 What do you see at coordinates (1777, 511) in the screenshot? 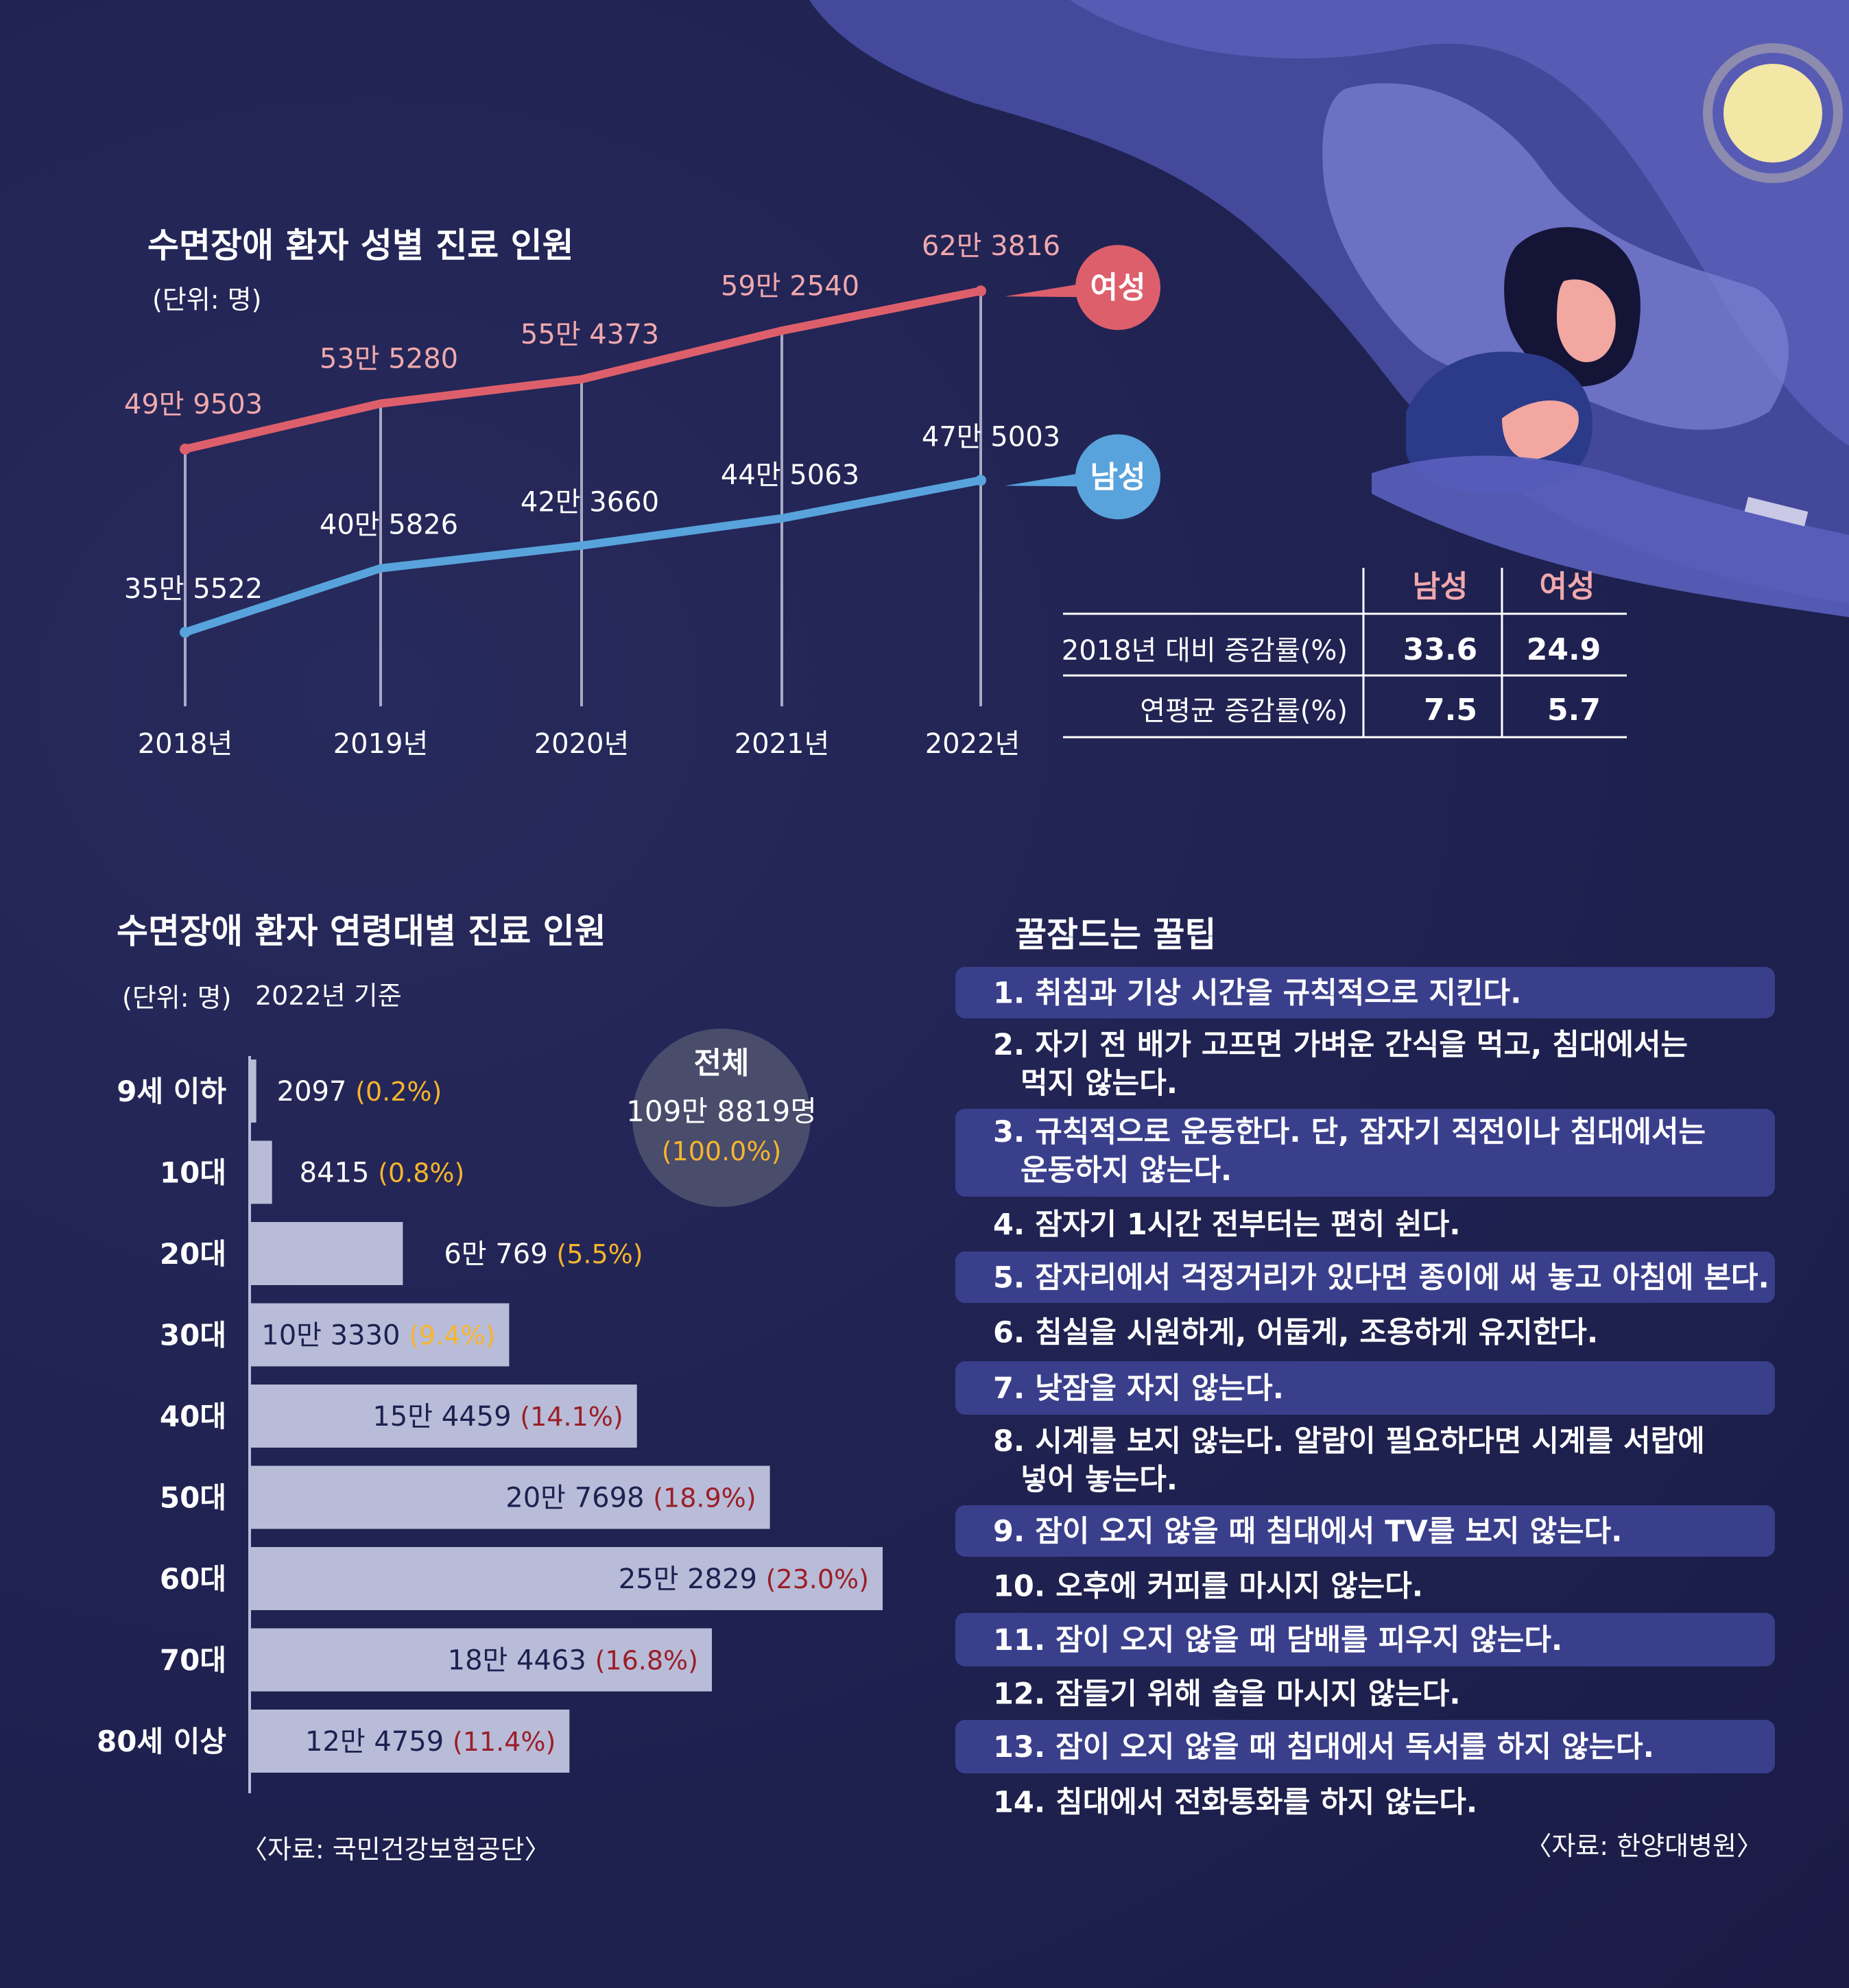
I see `book-shape` at bounding box center [1777, 511].